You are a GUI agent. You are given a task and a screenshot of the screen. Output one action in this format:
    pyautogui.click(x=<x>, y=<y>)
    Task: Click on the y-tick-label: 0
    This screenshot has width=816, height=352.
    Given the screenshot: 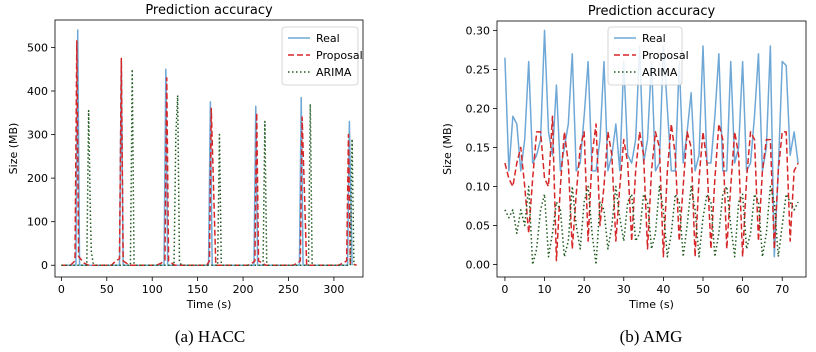 What is the action you would take?
    pyautogui.click(x=44, y=265)
    